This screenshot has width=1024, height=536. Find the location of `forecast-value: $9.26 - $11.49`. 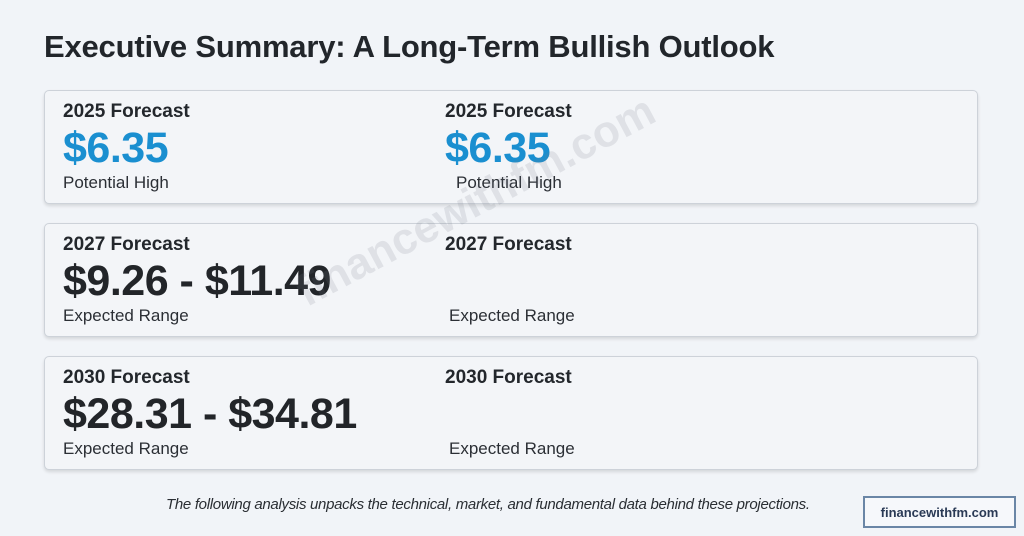

forecast-value: $9.26 - $11.49 is located at coordinates (197, 281).